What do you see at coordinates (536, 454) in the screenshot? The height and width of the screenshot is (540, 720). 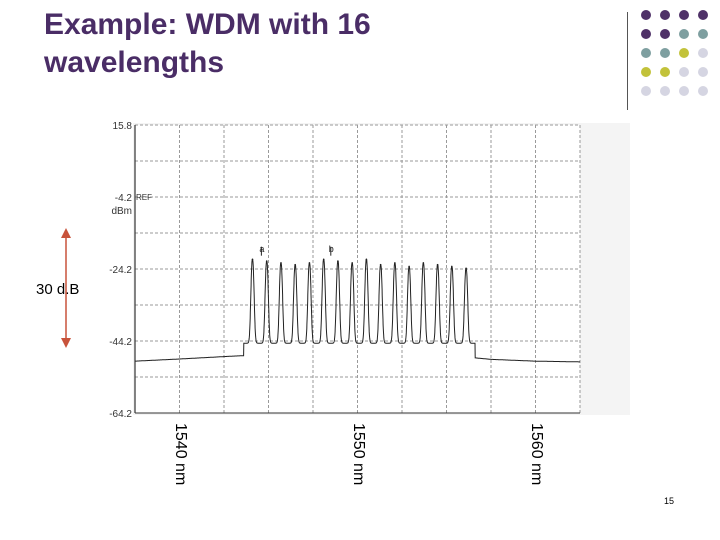 I see `x-tick-label: 1560 nm` at bounding box center [536, 454].